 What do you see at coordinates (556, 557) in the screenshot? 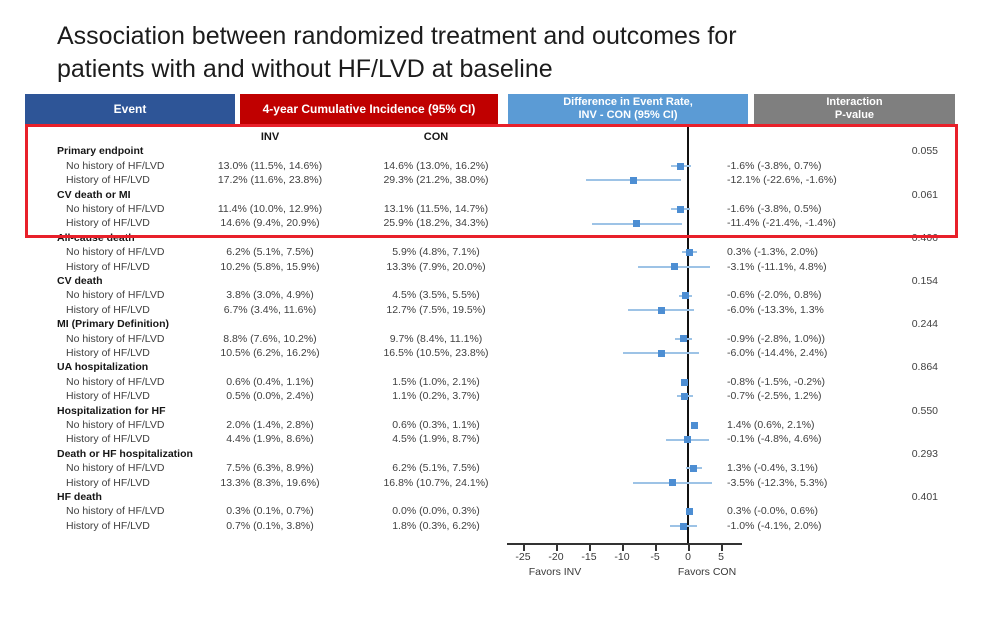
I see `axis-tick-label: -20` at bounding box center [556, 557].